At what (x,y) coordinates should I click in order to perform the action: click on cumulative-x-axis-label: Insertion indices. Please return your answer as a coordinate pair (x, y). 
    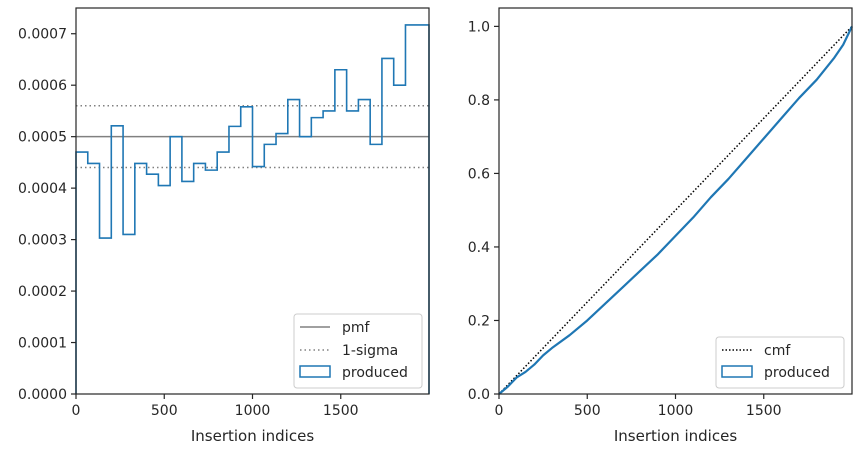
    Looking at the image, I should click on (675, 436).